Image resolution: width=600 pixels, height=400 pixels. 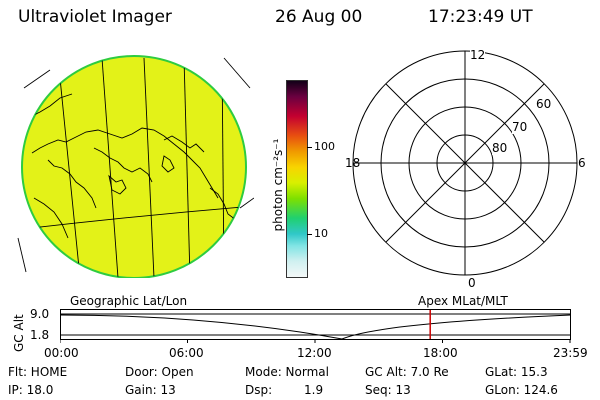 What do you see at coordinates (287, 372) in the screenshot?
I see `mode-status: Mode: Normal` at bounding box center [287, 372].